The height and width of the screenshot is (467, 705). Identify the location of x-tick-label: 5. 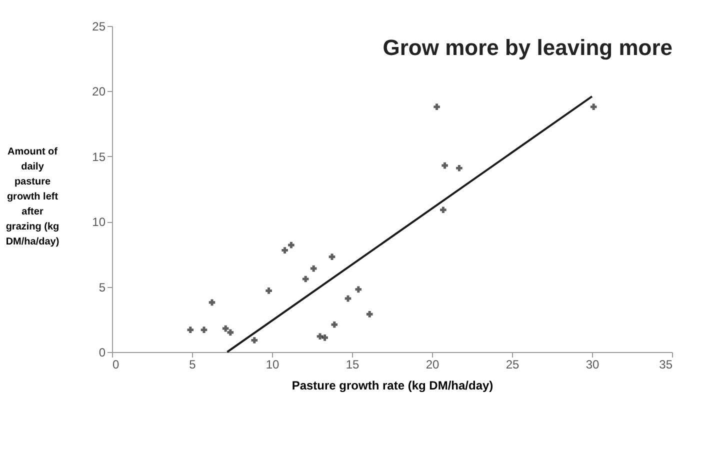
(192, 365).